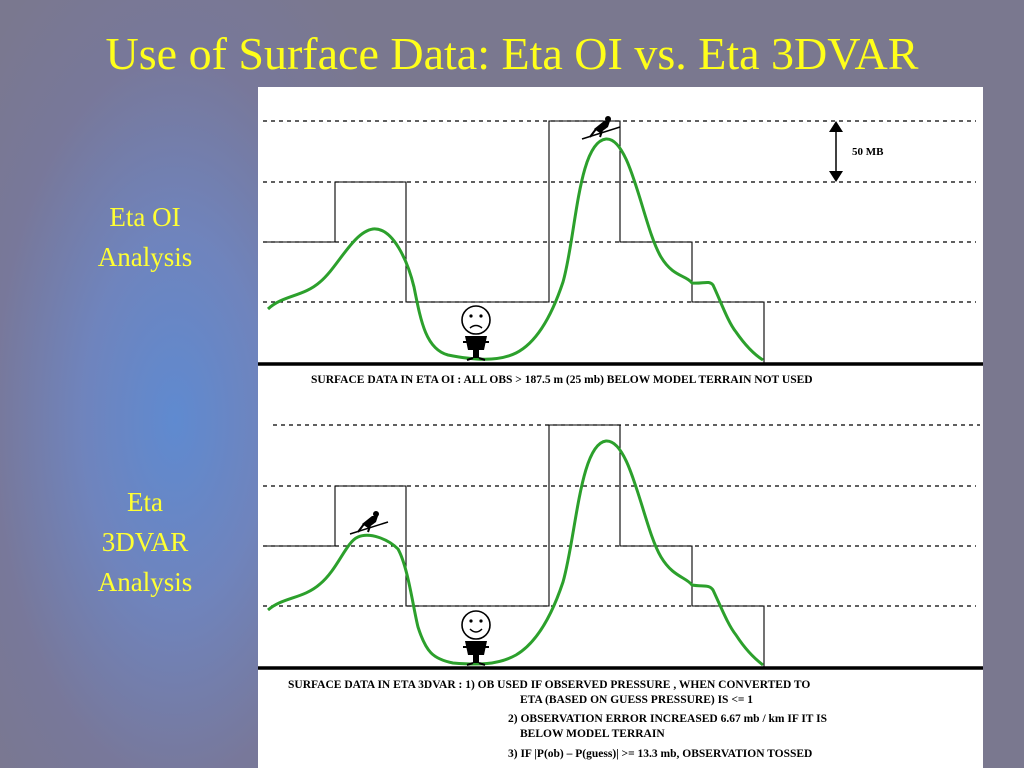  Describe the element at coordinates (637, 700) in the screenshot. I see `tdvar-caption-line-2: ETA (BASED ON GUESS PRESSURE) IS <= 1` at that location.